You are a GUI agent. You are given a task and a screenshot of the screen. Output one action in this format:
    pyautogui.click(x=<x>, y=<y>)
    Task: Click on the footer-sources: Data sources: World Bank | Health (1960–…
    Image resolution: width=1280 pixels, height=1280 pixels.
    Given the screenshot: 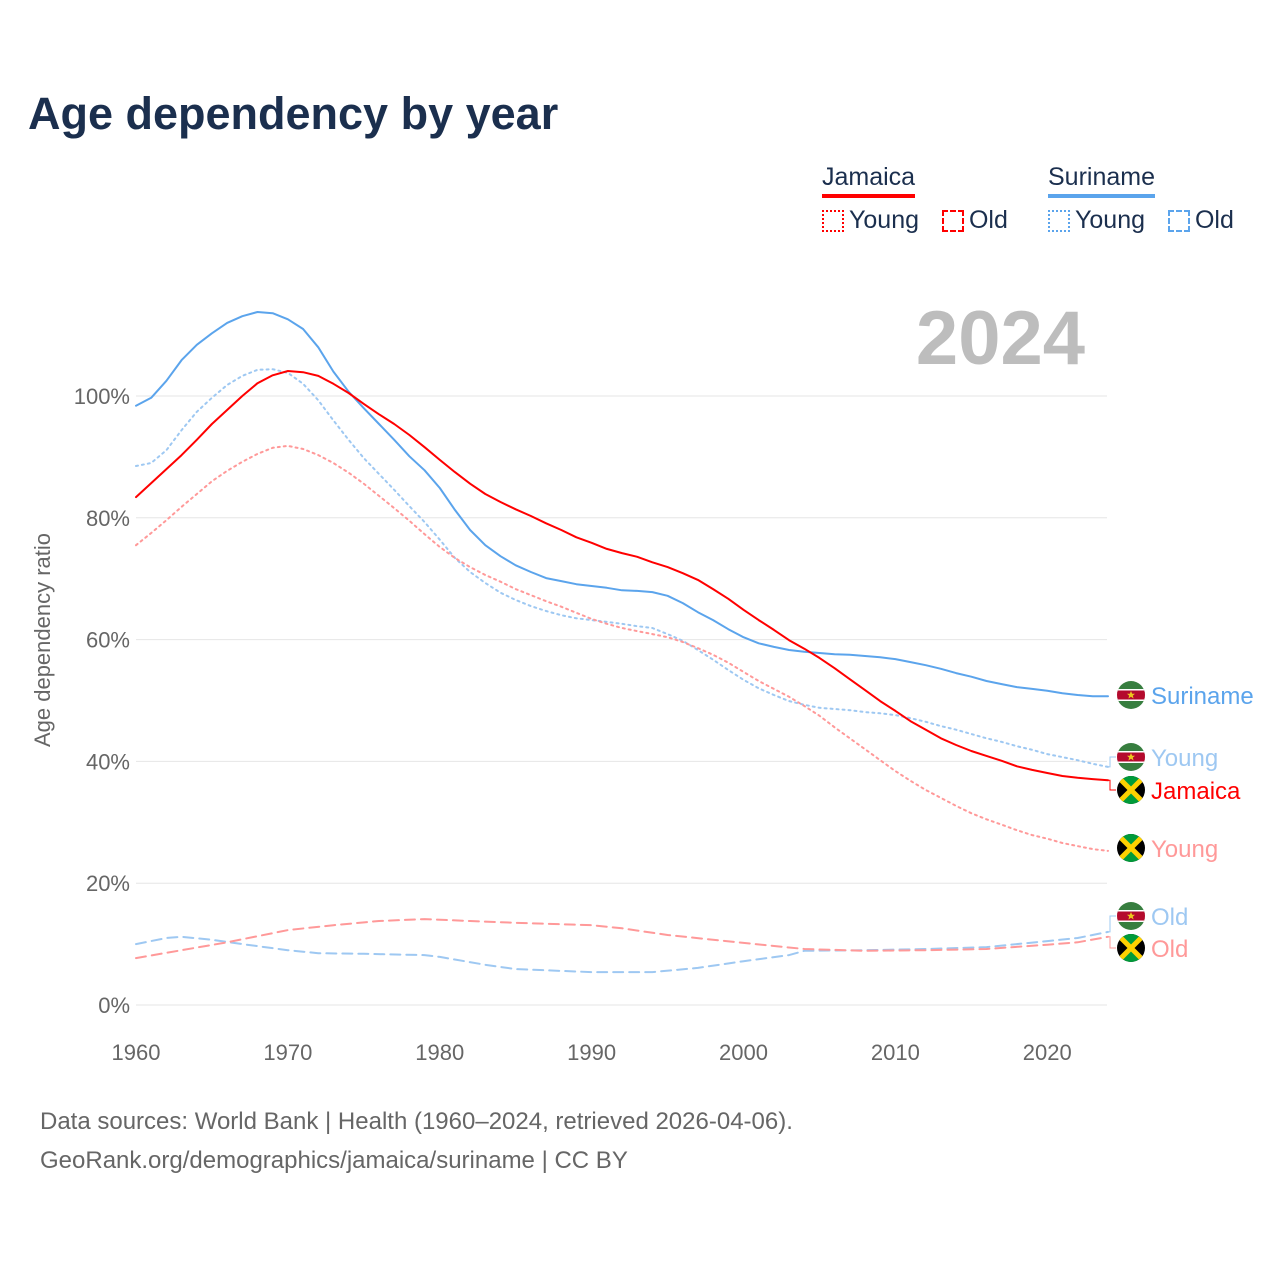 What is the action you would take?
    pyautogui.click(x=416, y=1121)
    